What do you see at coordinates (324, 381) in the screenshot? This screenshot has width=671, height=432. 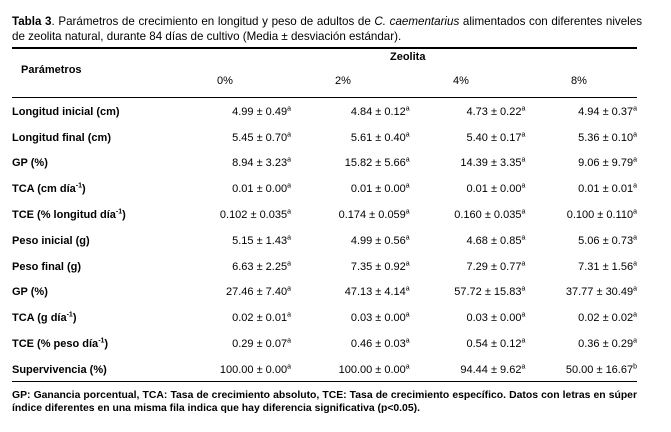 I see `bottom-rule` at bounding box center [324, 381].